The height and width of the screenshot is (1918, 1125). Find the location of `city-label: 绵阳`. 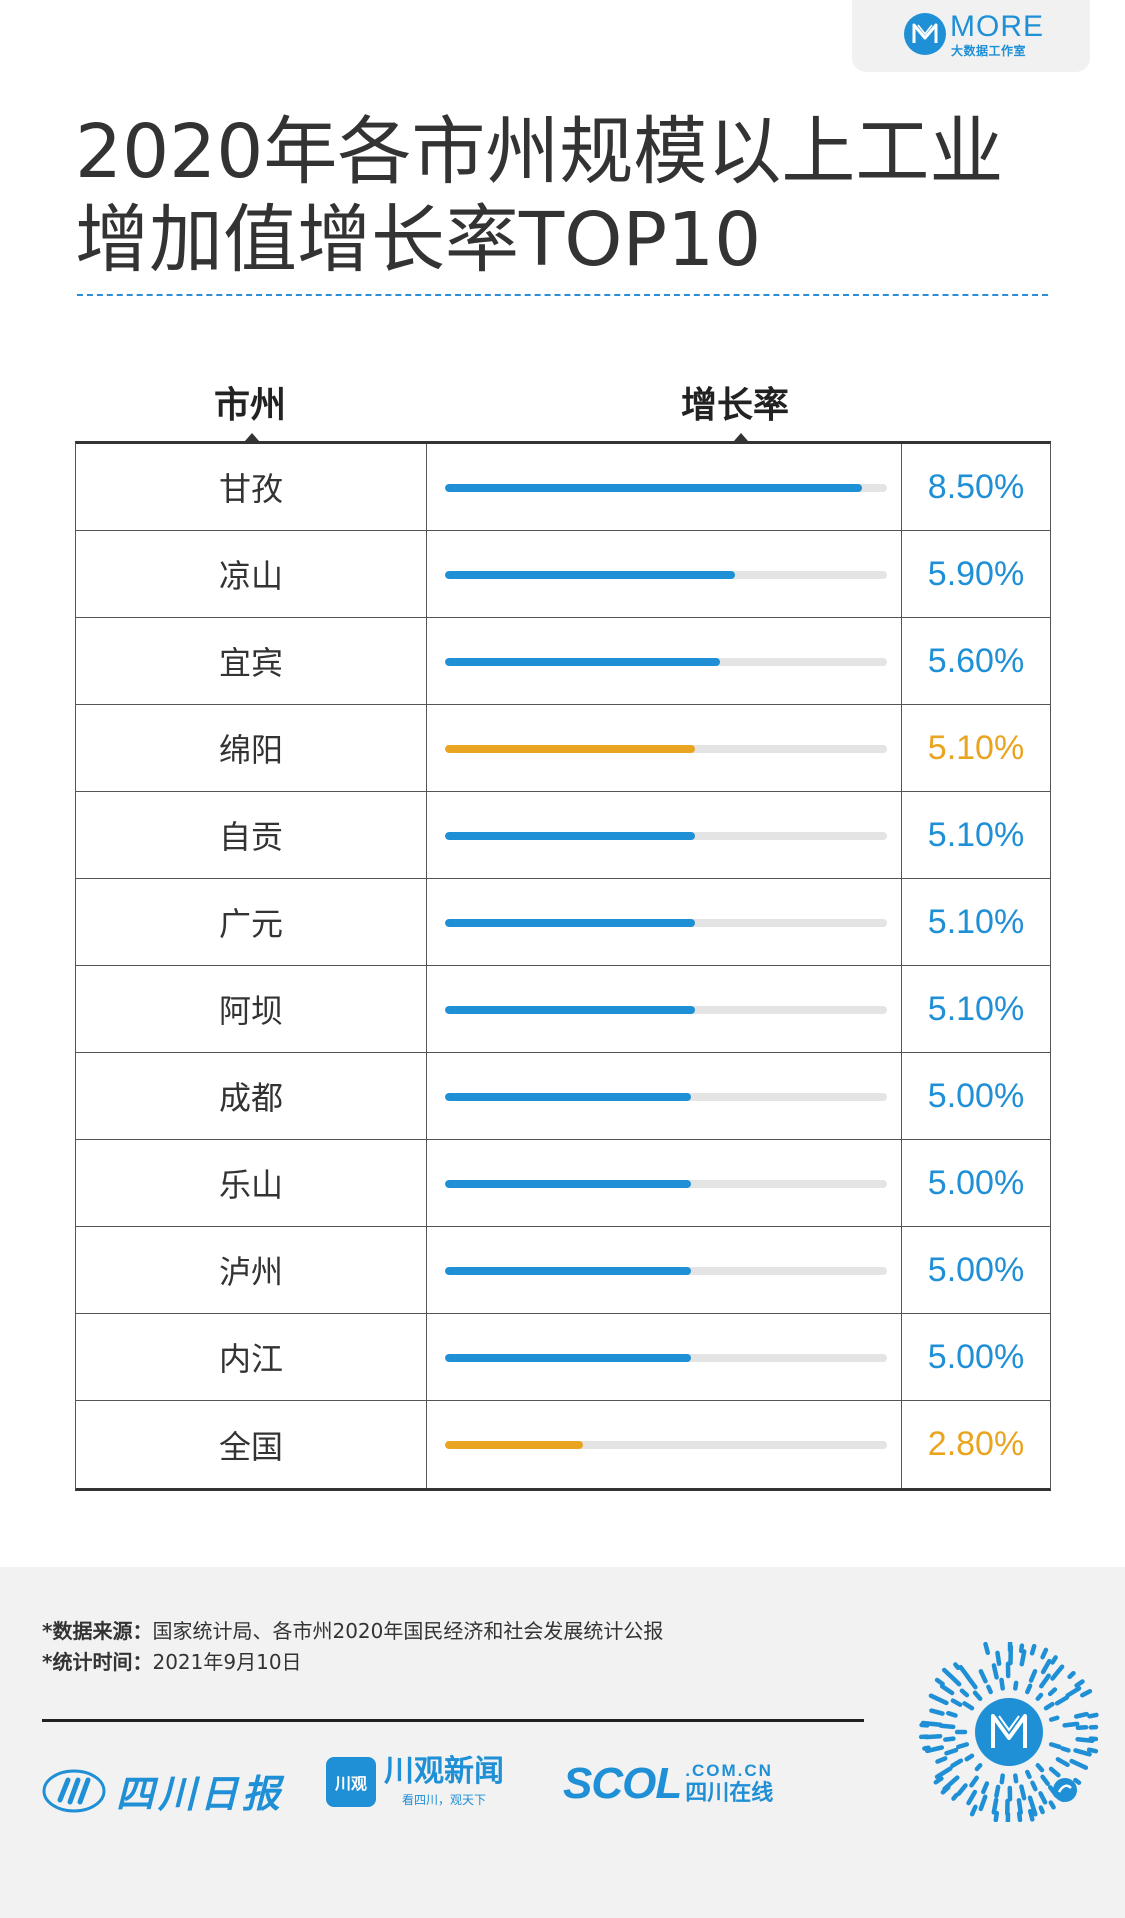

city-label: 绵阳 is located at coordinates (251, 748).